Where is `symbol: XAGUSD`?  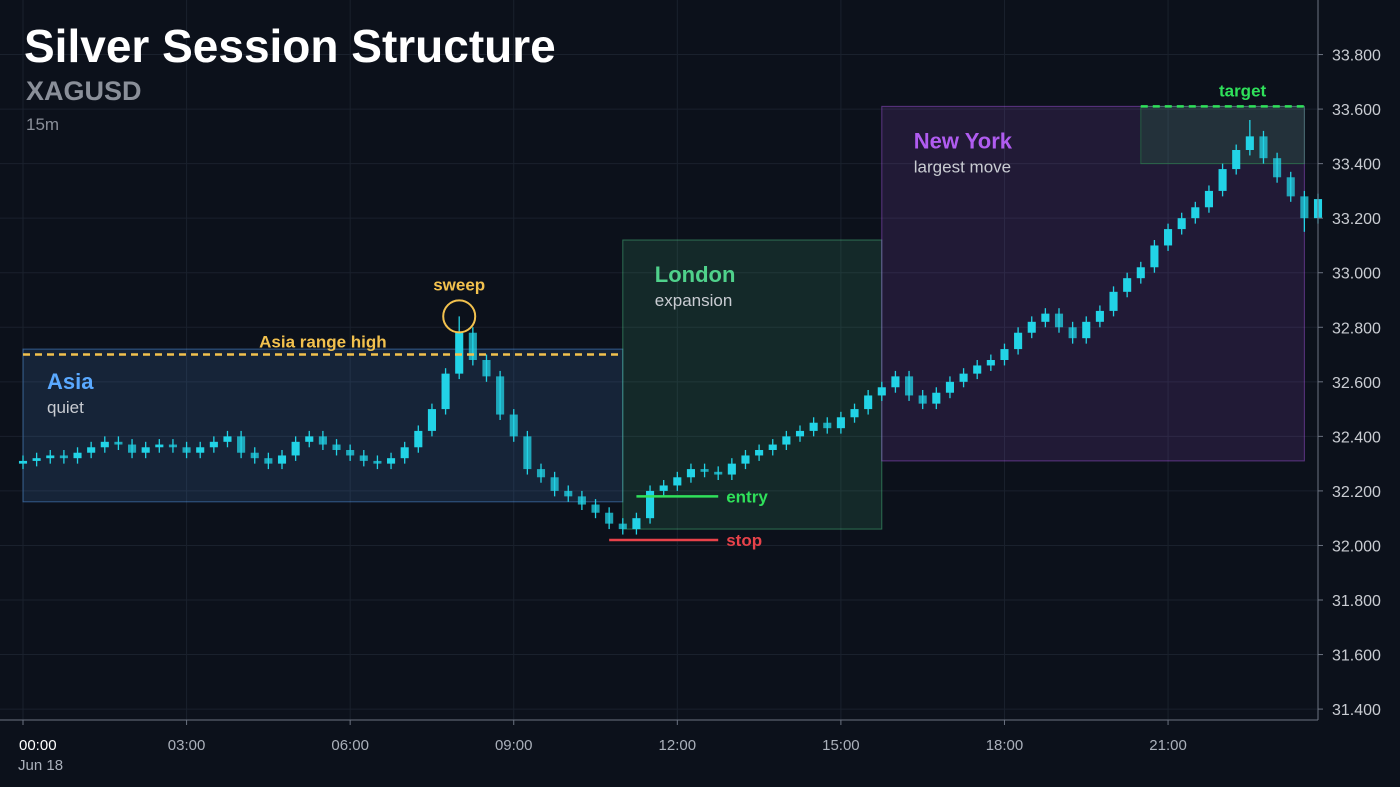 symbol: XAGUSD is located at coordinates (84, 91).